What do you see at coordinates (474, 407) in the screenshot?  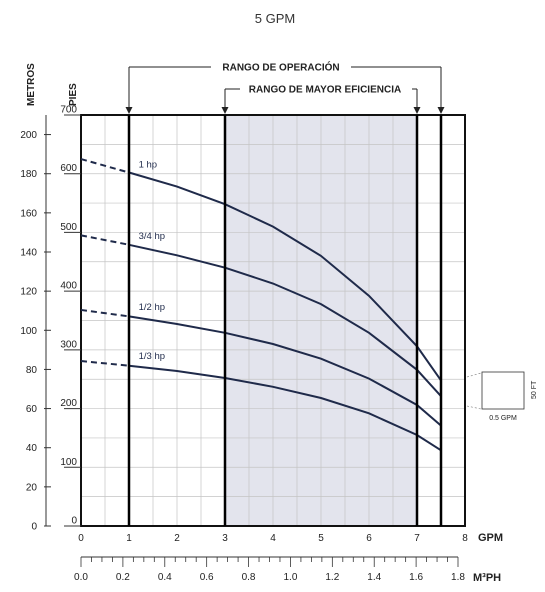 I see `scale-key-guide-bottom` at bounding box center [474, 407].